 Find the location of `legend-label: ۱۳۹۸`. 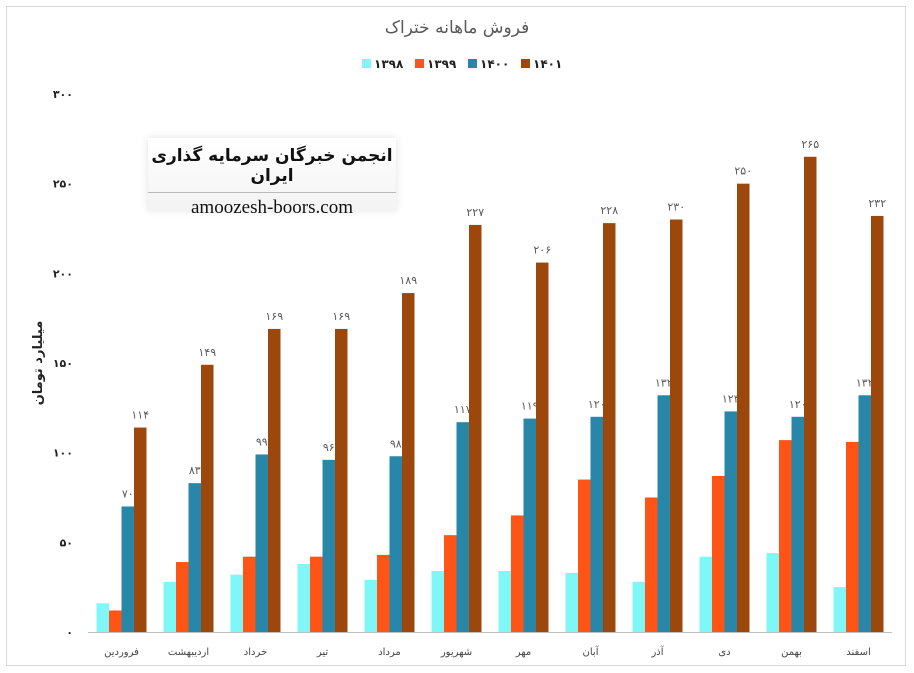

legend-label: ۱۳۹۸ is located at coordinates (389, 64).